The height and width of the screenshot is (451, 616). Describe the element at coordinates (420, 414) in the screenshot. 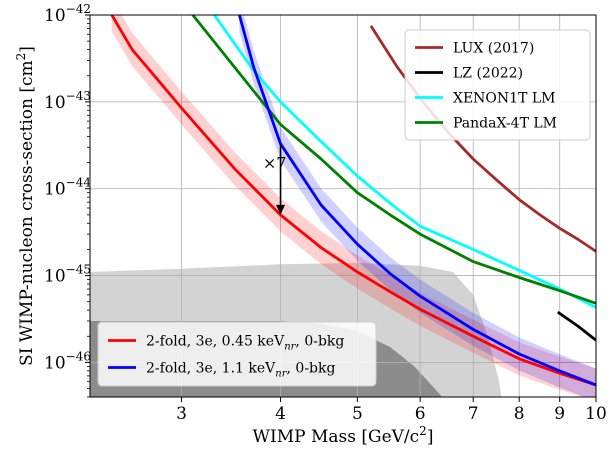

I see `x-tick-label: 6` at that location.